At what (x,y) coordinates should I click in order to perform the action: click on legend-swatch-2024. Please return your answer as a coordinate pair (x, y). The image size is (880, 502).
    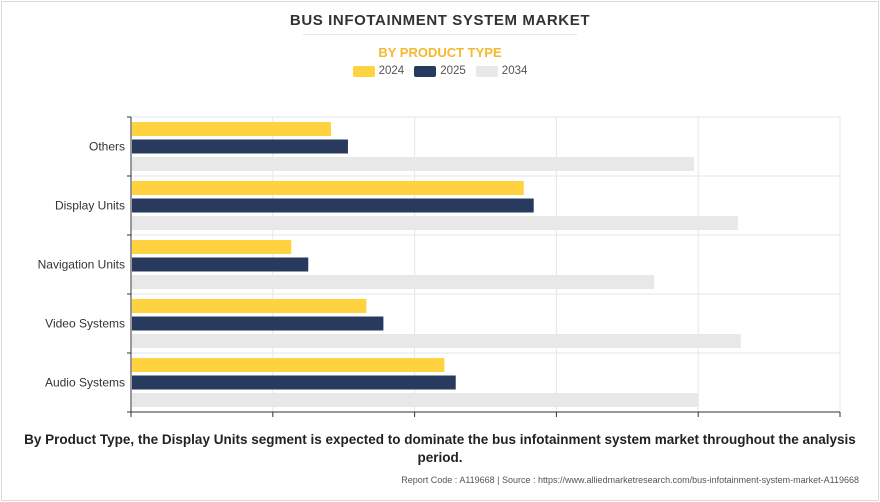
    Looking at the image, I should click on (363, 71).